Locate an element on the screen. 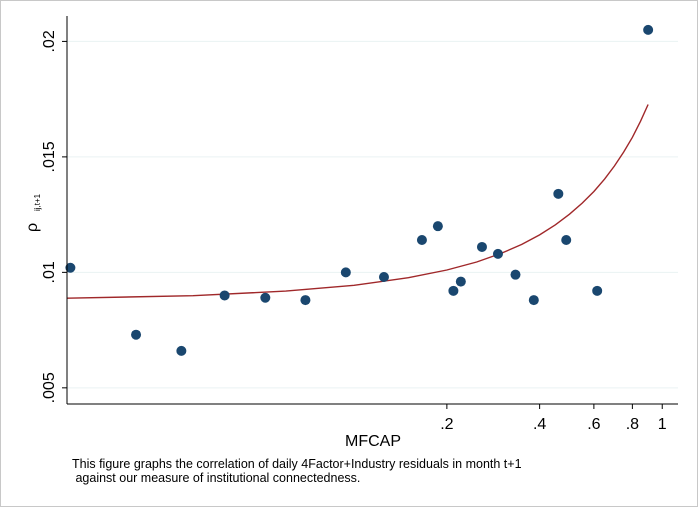 The width and height of the screenshot is (698, 507). x-tick-label: .6 is located at coordinates (593, 424).